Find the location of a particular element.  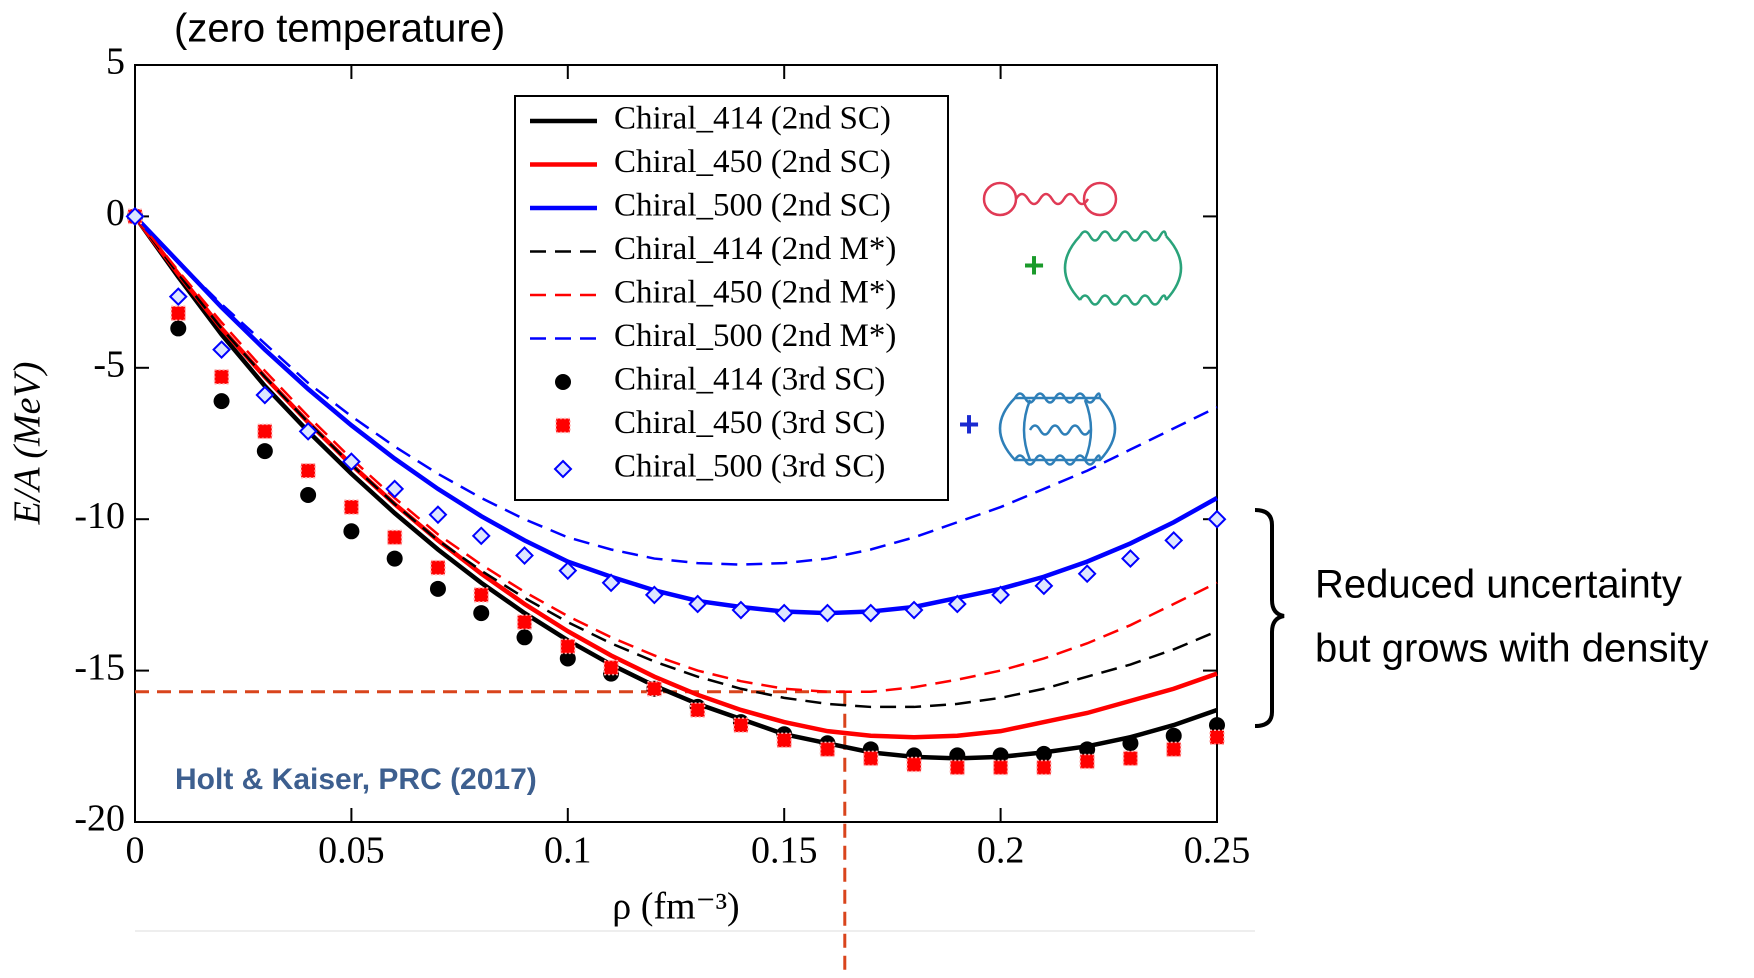

y-tick-label: 0 is located at coordinates (115, 213).